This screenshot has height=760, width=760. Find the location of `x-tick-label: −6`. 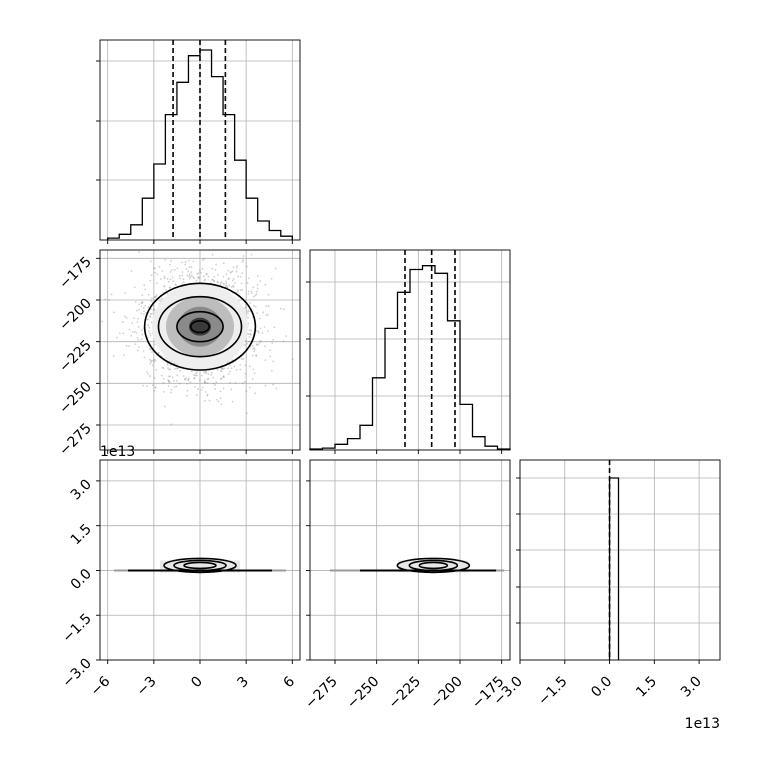

x-tick-label: −6 is located at coordinates (101, 686).